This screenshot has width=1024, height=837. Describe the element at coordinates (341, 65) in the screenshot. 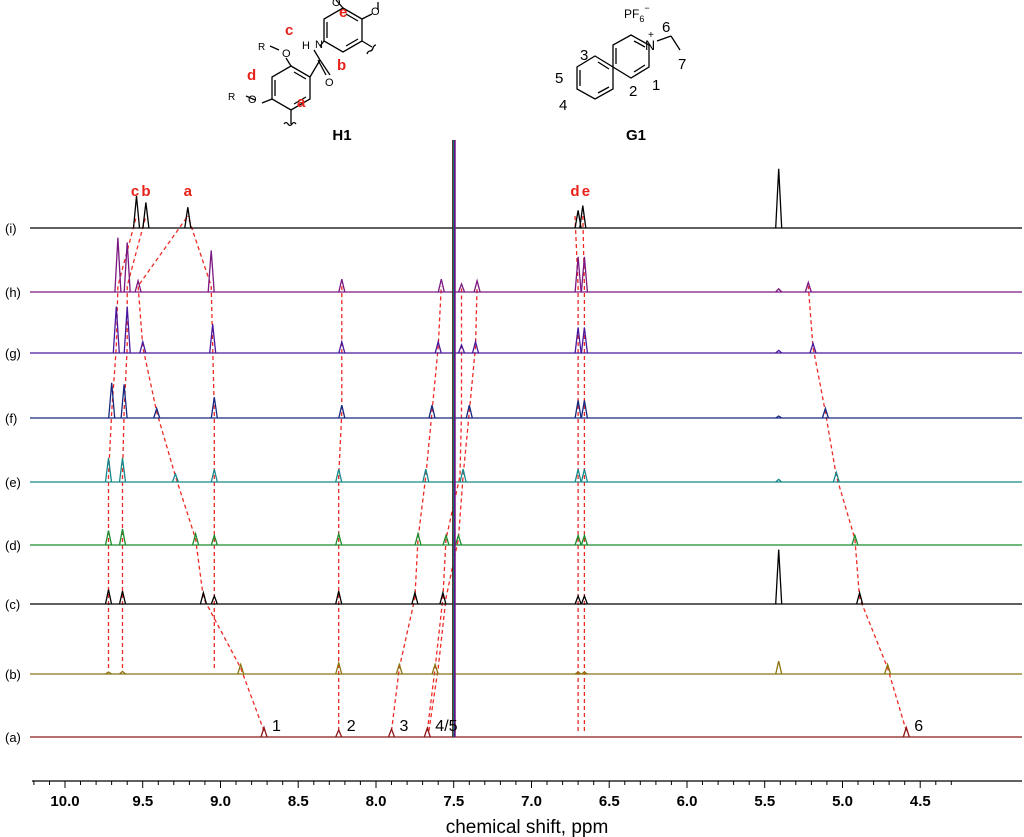

I see `host-label-b: b` at that location.